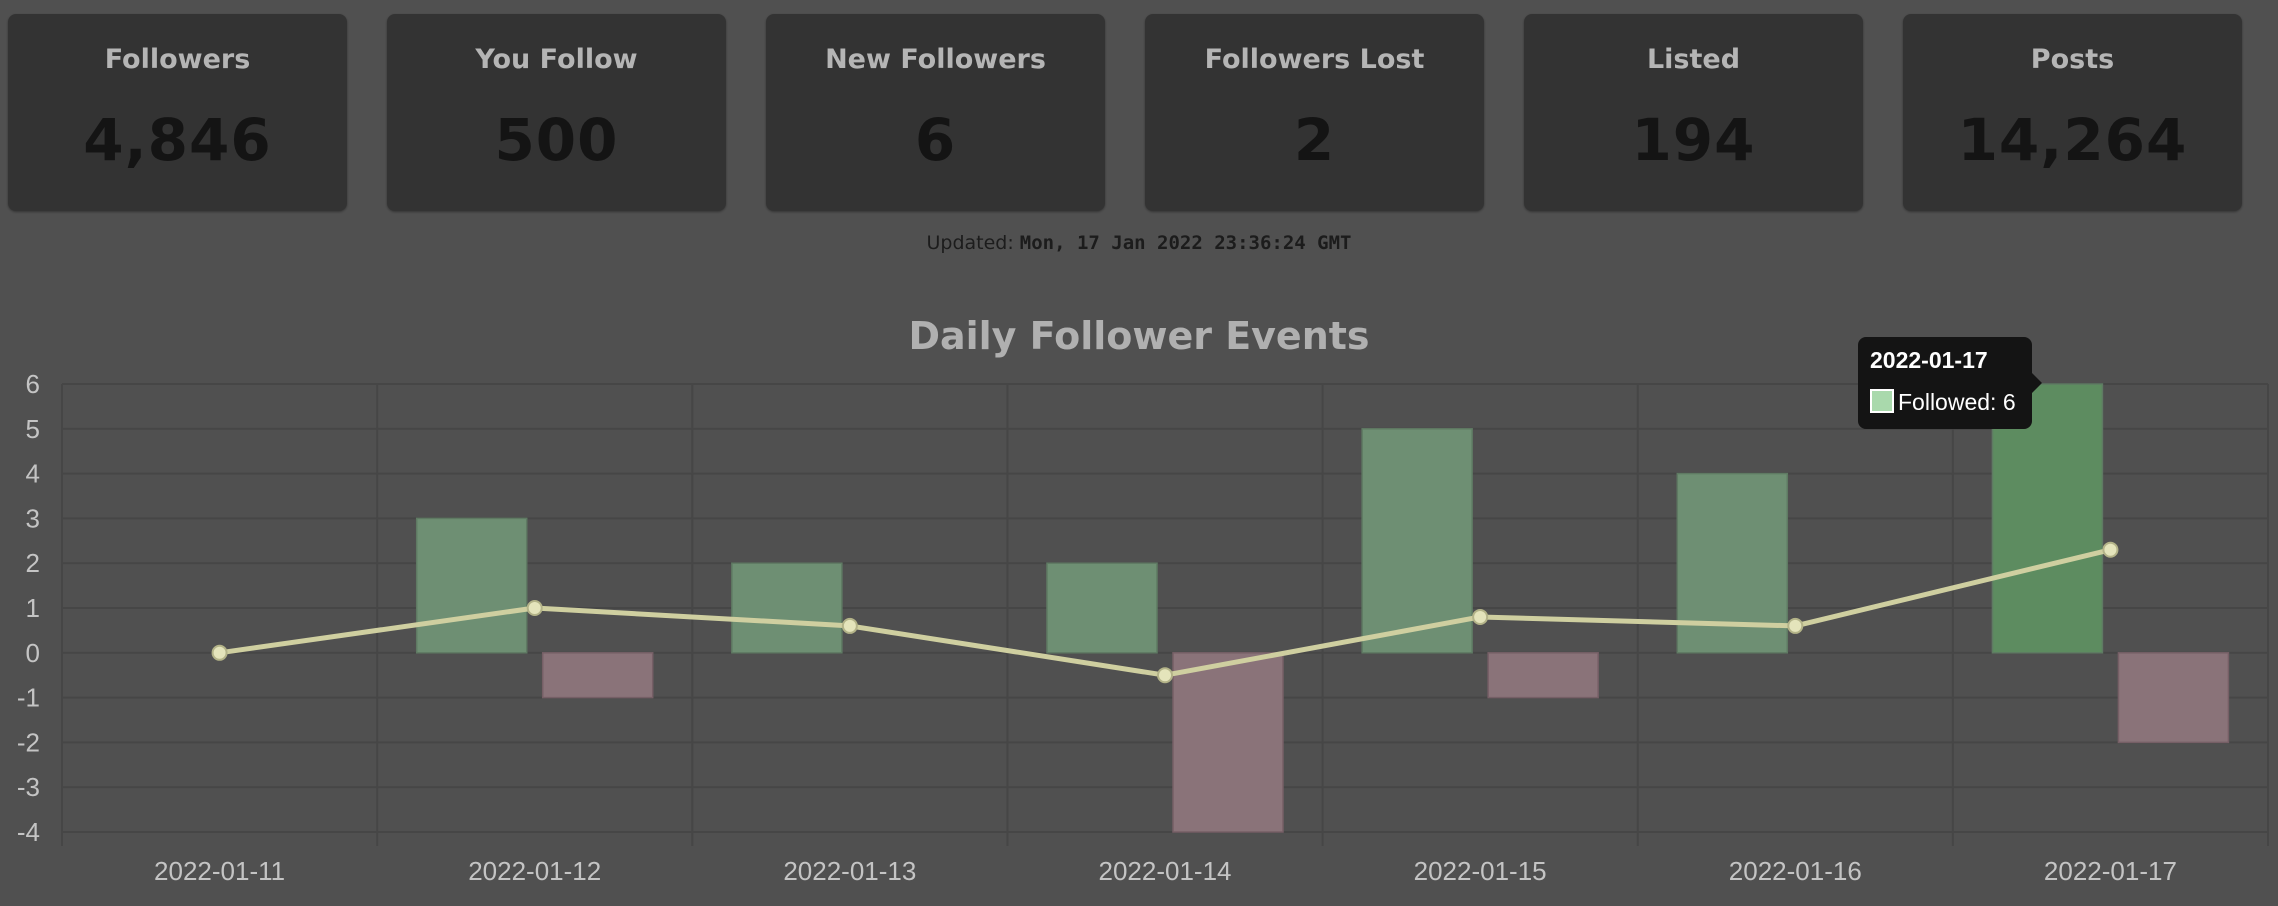 This screenshot has width=2278, height=906. What do you see at coordinates (33, 384) in the screenshot?
I see `y-tick-label: 6` at bounding box center [33, 384].